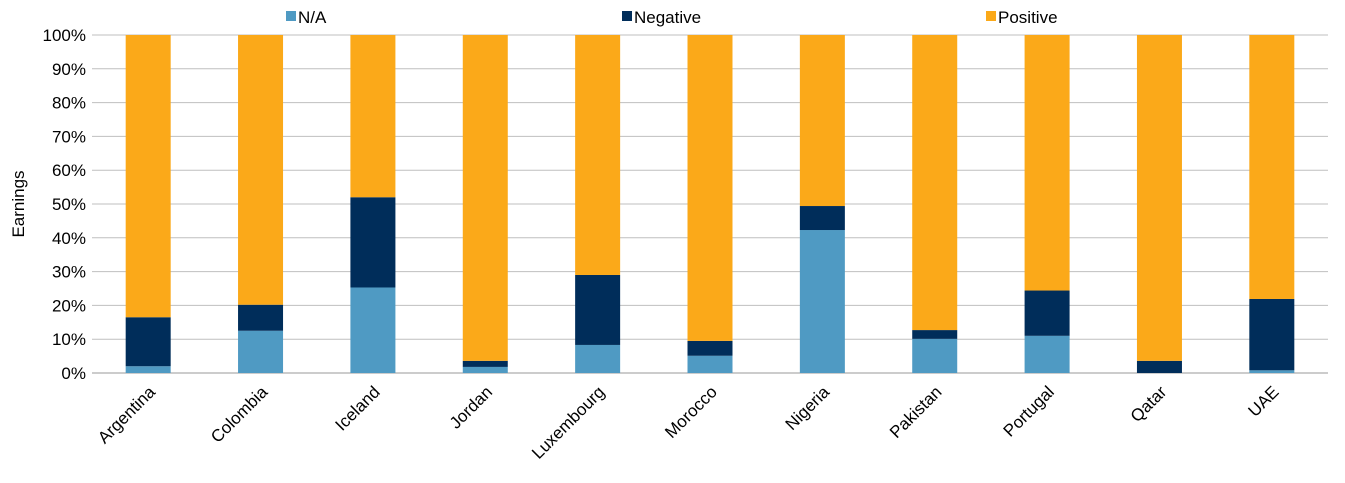  I want to click on y-axis-ticks: 0% 10% 20% 30% 40% 50% 60% 70% 80% 90% 100%, so click(64, 204).